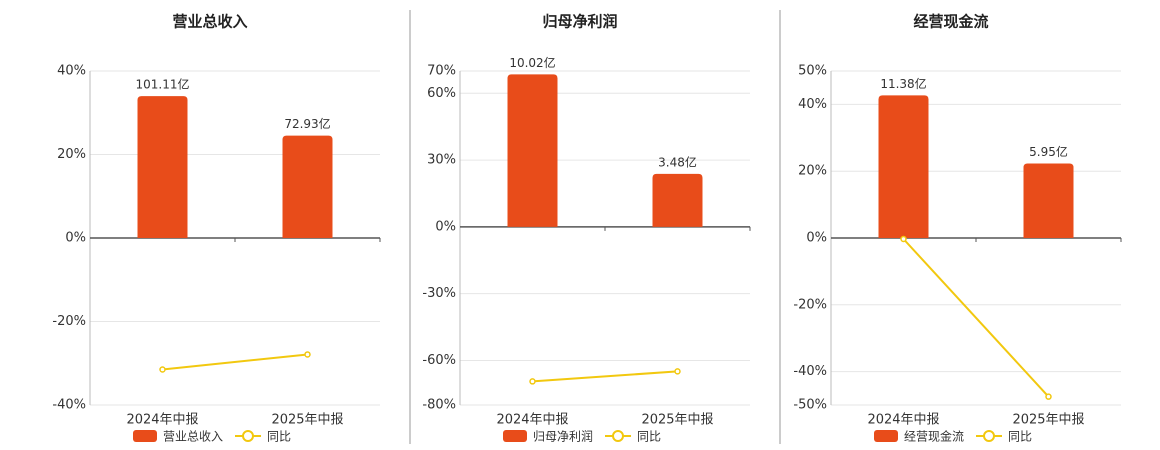  I want to click on value-label: 11.38亿, so click(903, 83).